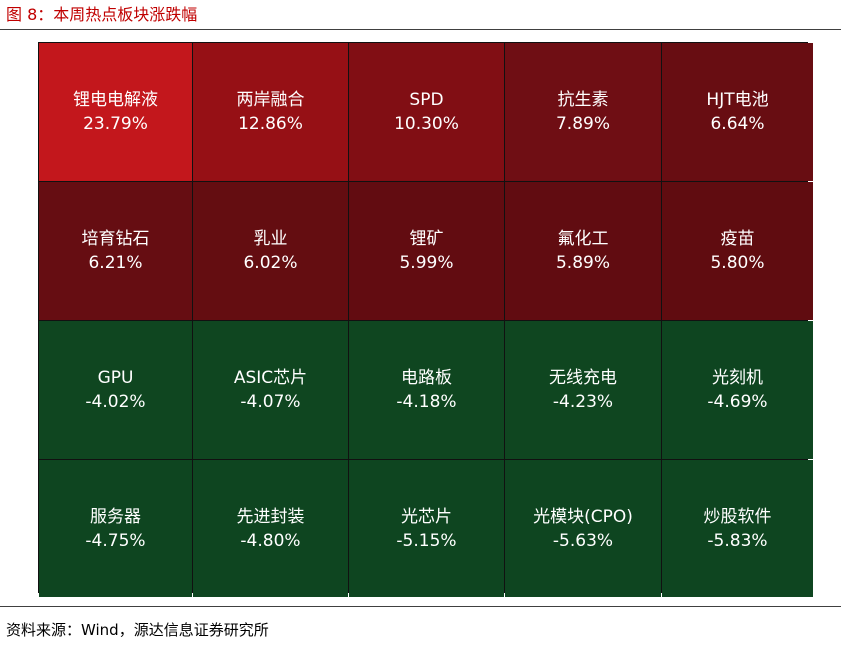  Describe the element at coordinates (271, 239) in the screenshot. I see `cell-label: 乳业` at that location.